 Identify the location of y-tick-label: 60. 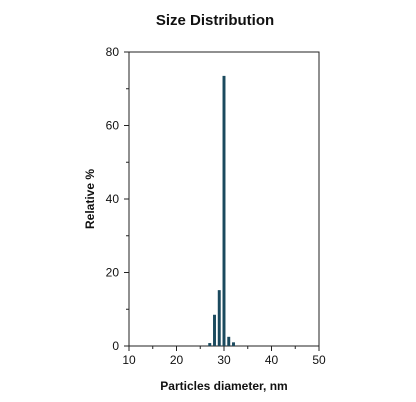
(113, 126).